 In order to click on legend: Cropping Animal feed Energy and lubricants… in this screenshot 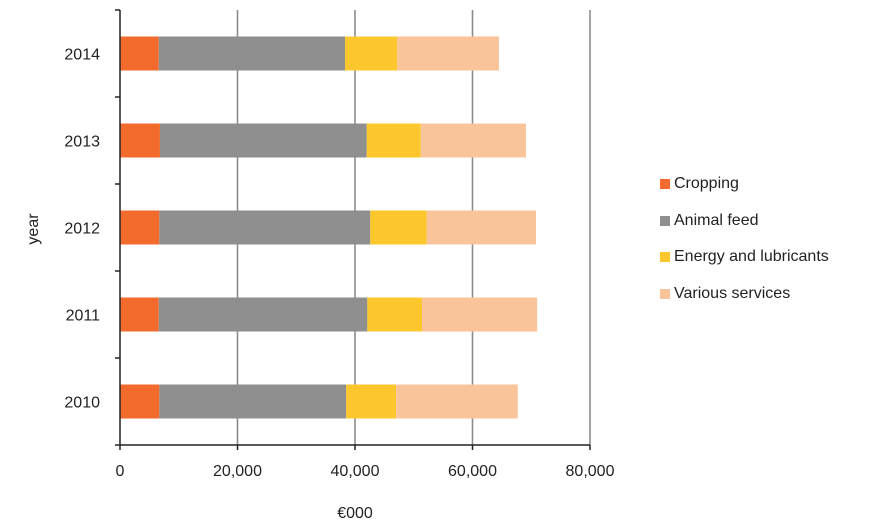, I will do `click(744, 239)`.